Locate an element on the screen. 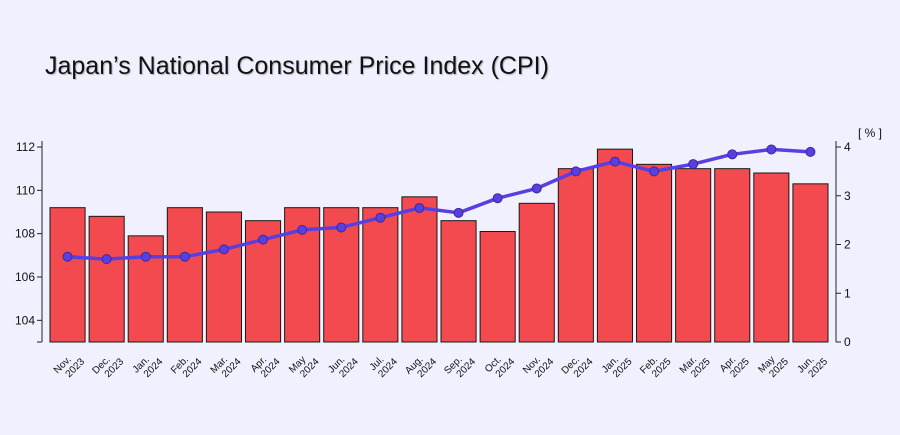 The image size is (900, 435). x-axis-category-label: Jul.2024 is located at coordinates (384, 364).